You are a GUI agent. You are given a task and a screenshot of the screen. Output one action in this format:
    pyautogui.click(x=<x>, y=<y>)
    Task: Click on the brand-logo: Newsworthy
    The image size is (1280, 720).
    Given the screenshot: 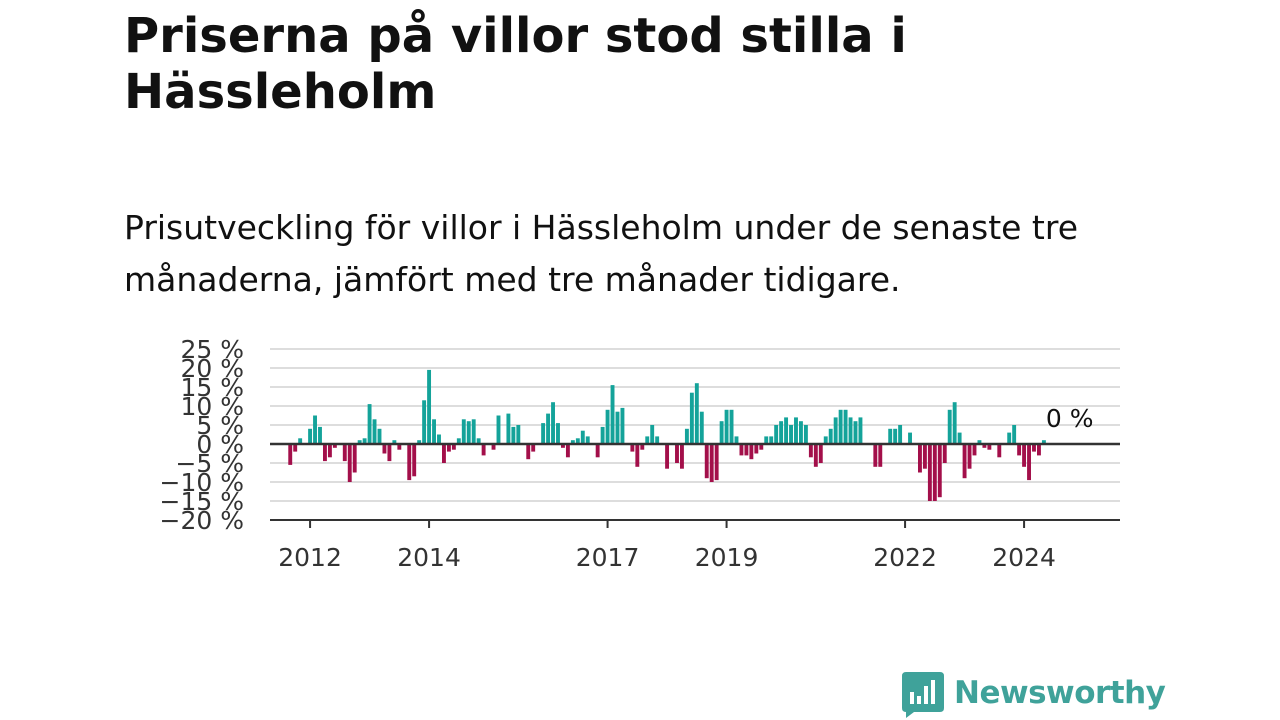 What is the action you would take?
    pyautogui.click(x=1034, y=693)
    